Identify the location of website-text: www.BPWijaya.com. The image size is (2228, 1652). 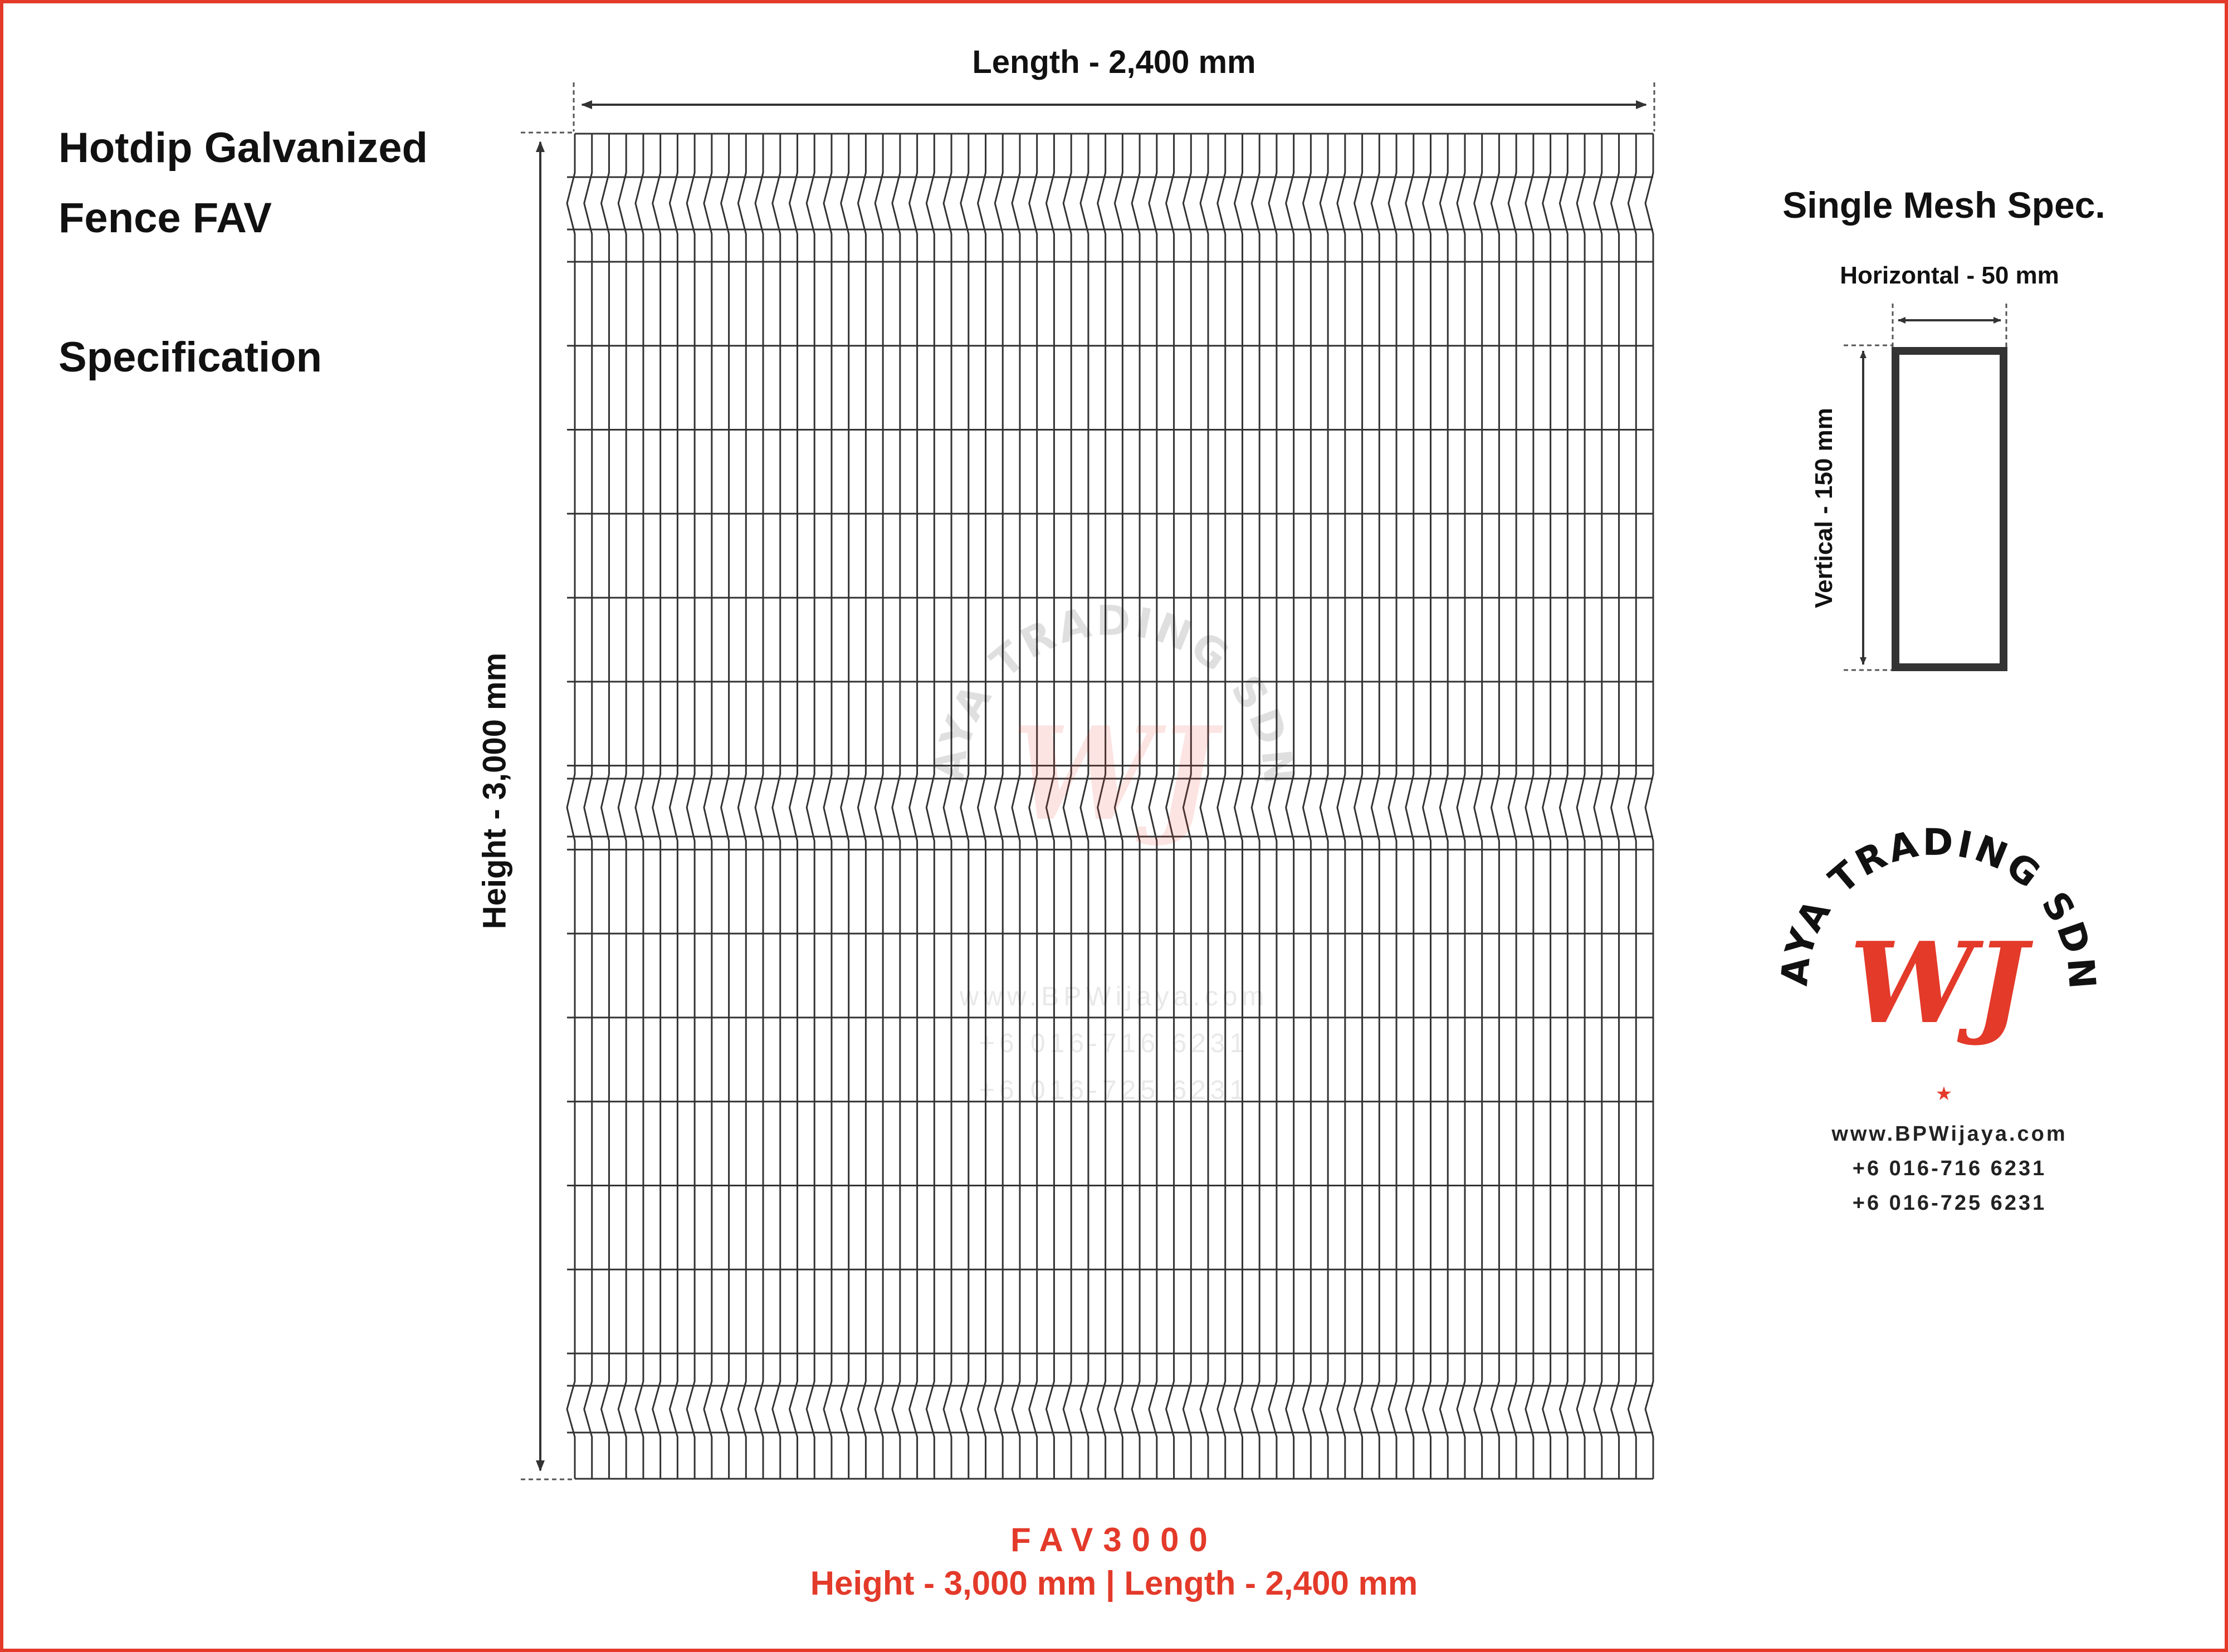
(1950, 1134).